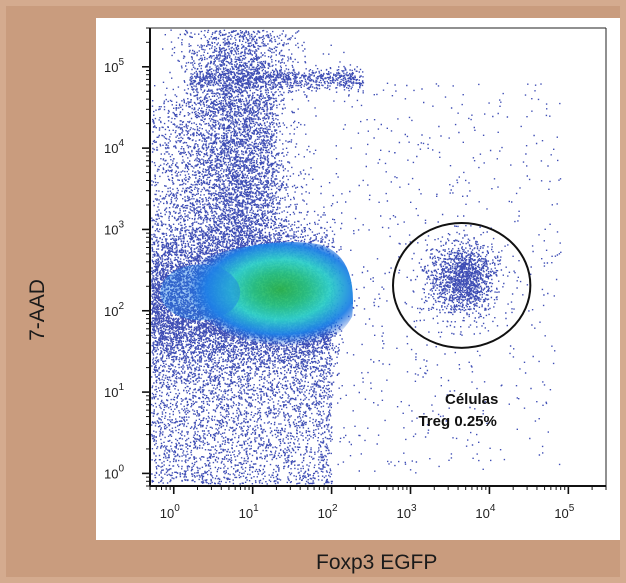 The image size is (626, 583). What do you see at coordinates (121, 387) in the screenshot?
I see `y-tick-exponent: 1` at bounding box center [121, 387].